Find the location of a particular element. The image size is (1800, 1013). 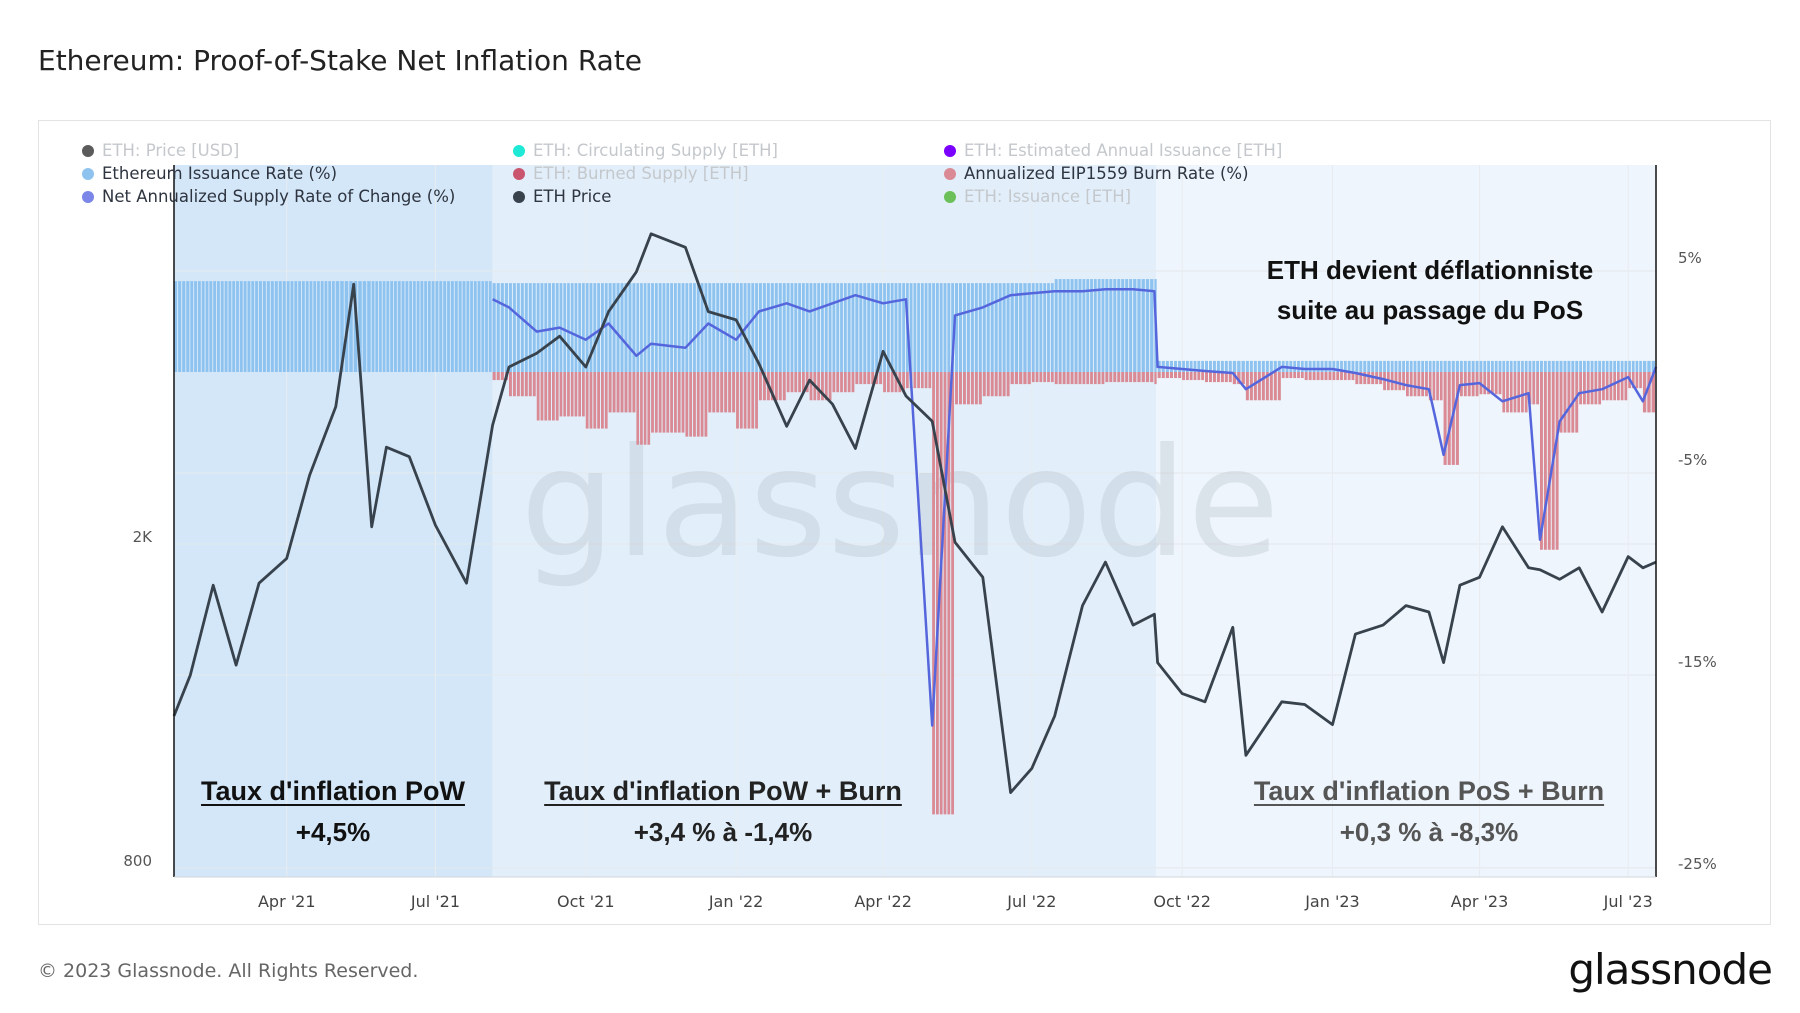

legend-item: ETH: Burned Supply [ETH] is located at coordinates (631, 173).